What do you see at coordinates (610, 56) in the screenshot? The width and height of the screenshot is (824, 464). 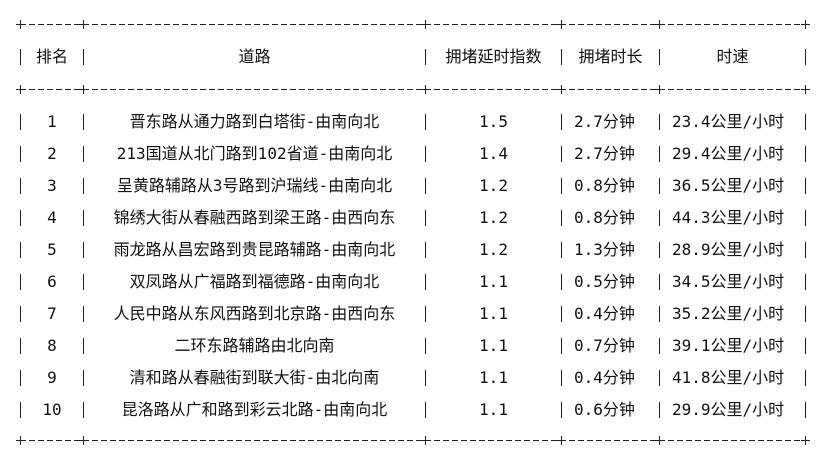 I see `header-congestion-duration: 拥堵时长` at bounding box center [610, 56].